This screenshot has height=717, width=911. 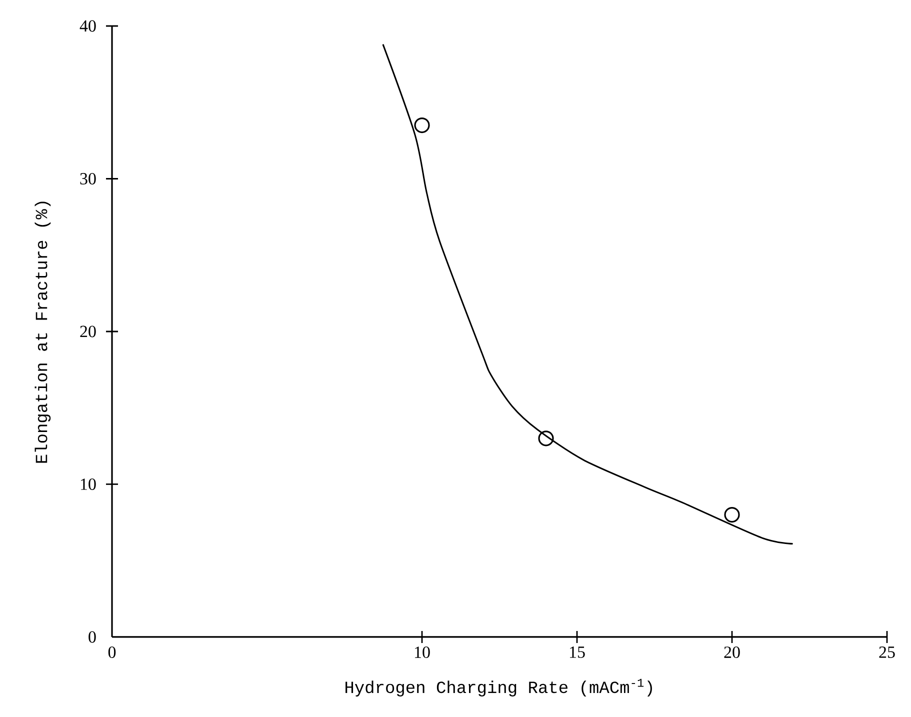 I want to click on y-tick-label: 20, so click(x=88, y=332).